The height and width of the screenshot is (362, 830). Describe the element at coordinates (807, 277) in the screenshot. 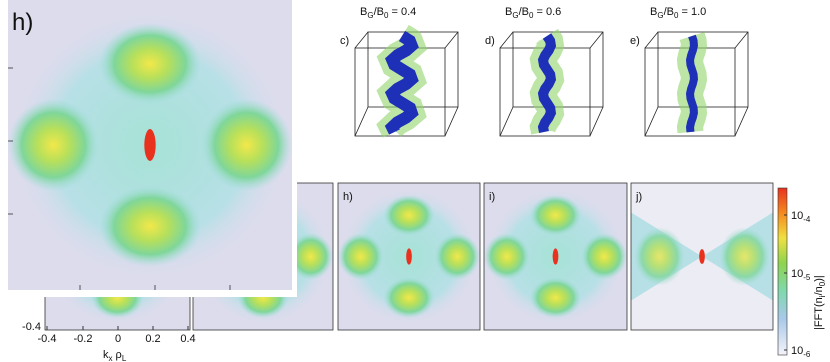

I see `colorbar-tick-label-part: -5` at that location.